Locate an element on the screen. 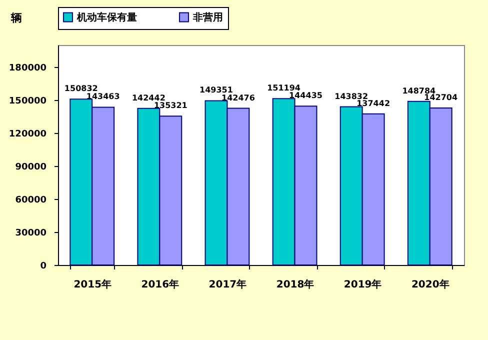 This screenshot has height=340, width=488. y-tick-label: 150000 is located at coordinates (27, 101).